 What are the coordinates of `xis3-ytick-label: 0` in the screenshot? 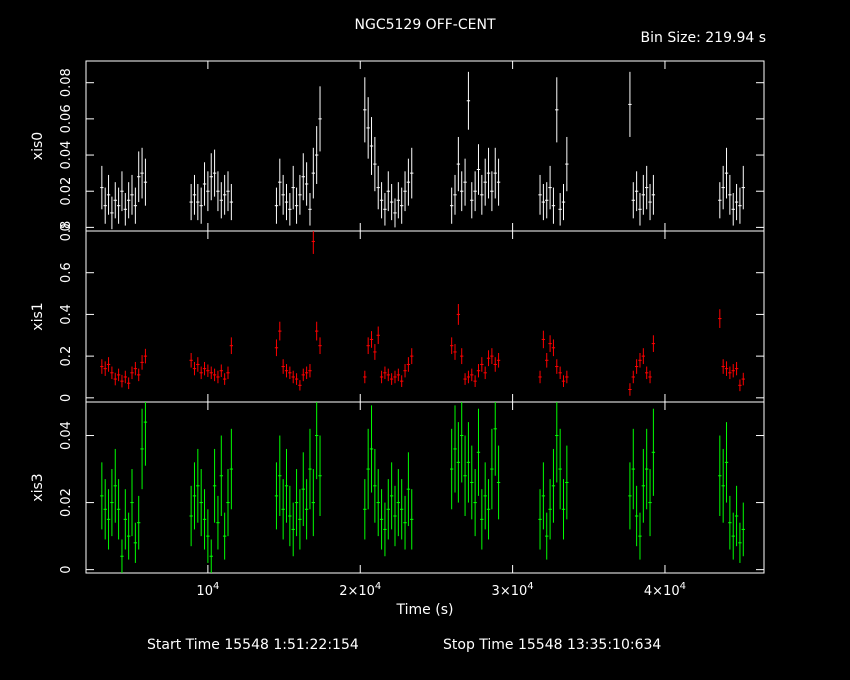 It's located at (66, 570).